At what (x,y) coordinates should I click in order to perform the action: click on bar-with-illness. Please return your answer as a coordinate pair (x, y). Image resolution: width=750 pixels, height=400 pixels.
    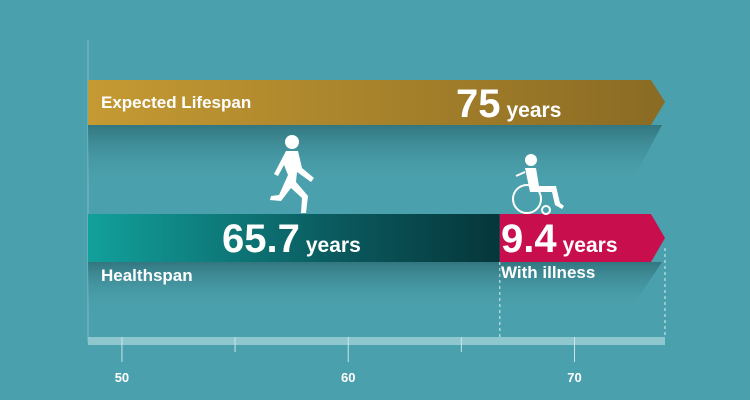
    Looking at the image, I should click on (582, 238).